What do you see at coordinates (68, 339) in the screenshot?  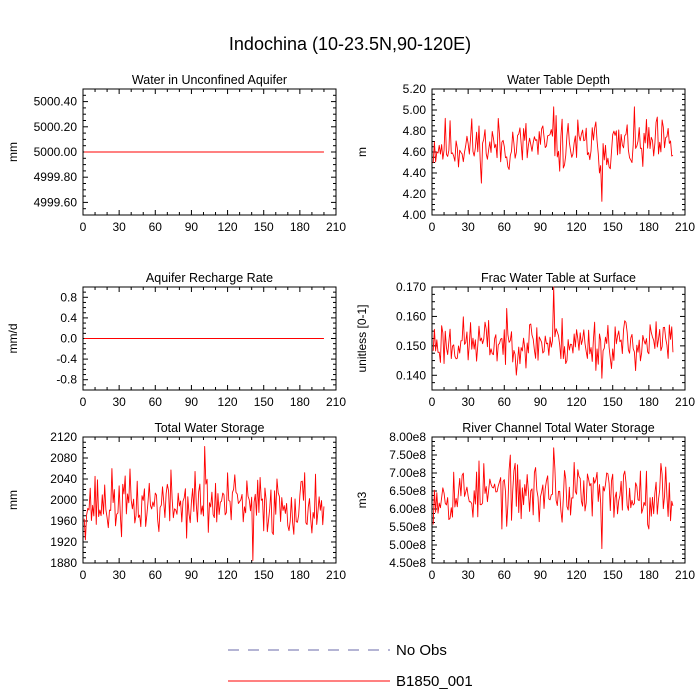 I see `y-tick-label: 0.0` at bounding box center [68, 339].